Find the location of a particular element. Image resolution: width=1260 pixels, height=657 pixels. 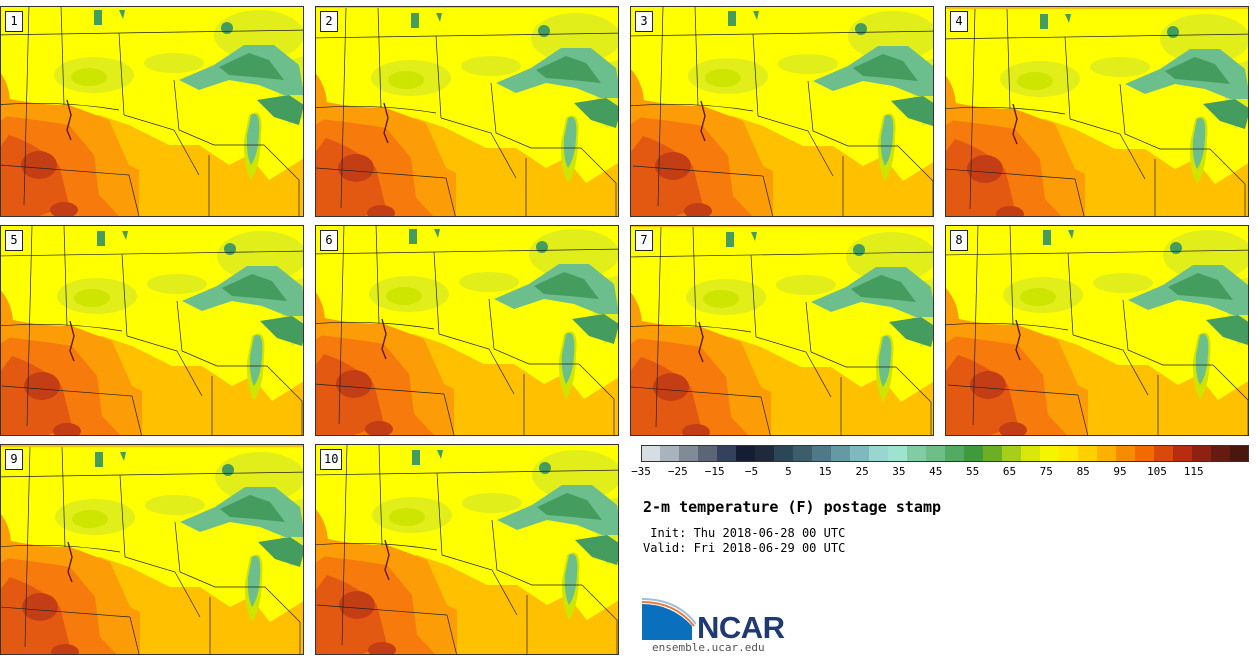

member-map-panel: 1 is located at coordinates (152, 111).